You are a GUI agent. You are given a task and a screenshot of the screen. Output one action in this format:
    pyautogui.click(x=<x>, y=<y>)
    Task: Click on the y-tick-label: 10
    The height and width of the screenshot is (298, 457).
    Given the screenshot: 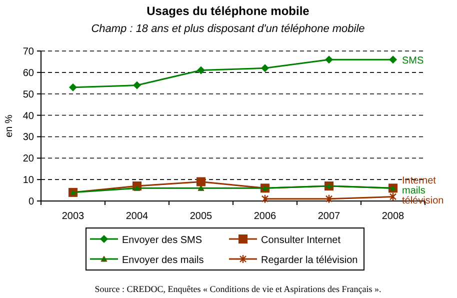 What is the action you would take?
    pyautogui.click(x=28, y=180)
    